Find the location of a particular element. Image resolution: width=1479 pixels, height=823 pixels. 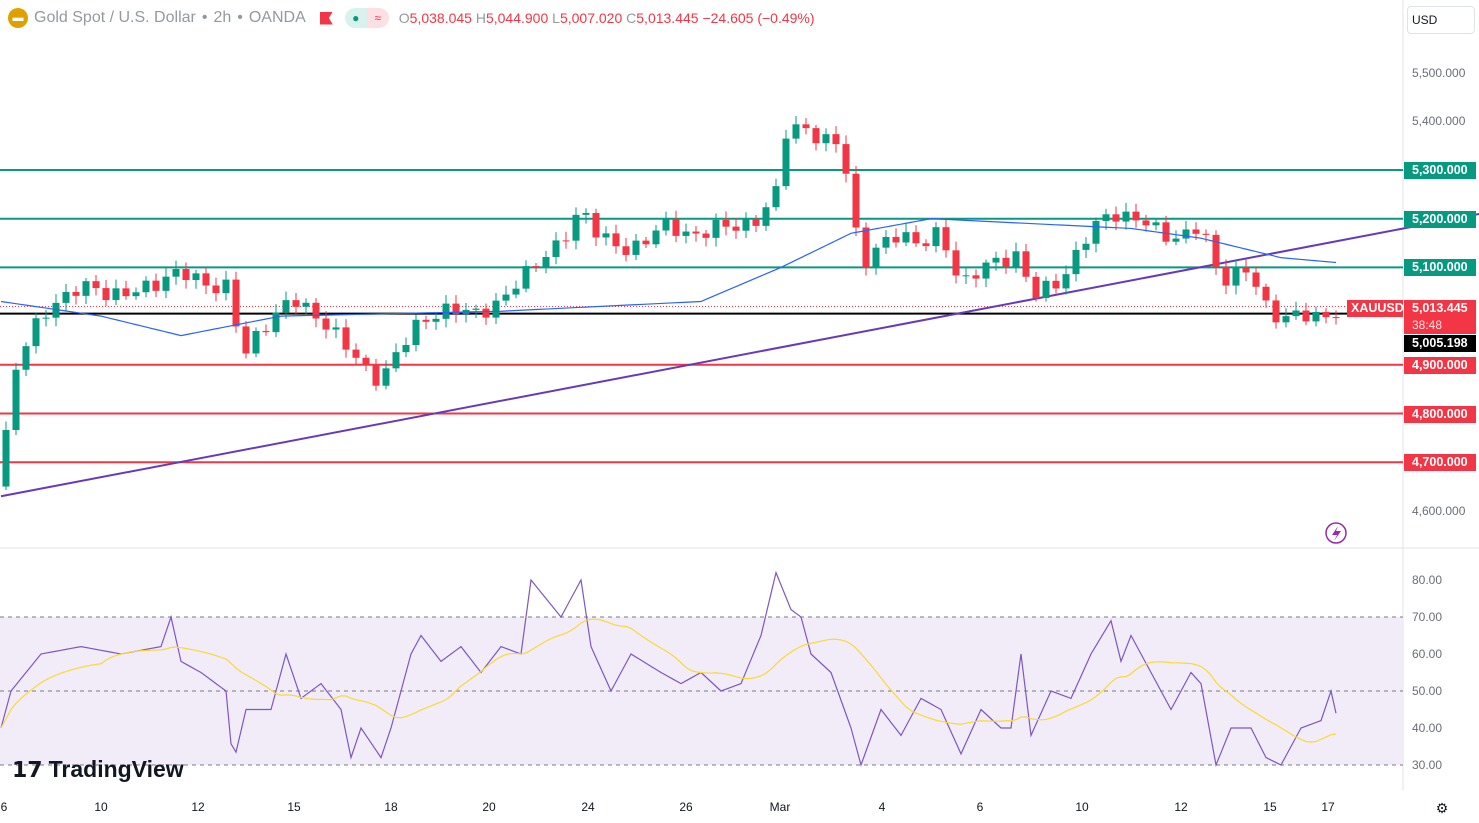

currency-selector: USD is located at coordinates (1441, 20).